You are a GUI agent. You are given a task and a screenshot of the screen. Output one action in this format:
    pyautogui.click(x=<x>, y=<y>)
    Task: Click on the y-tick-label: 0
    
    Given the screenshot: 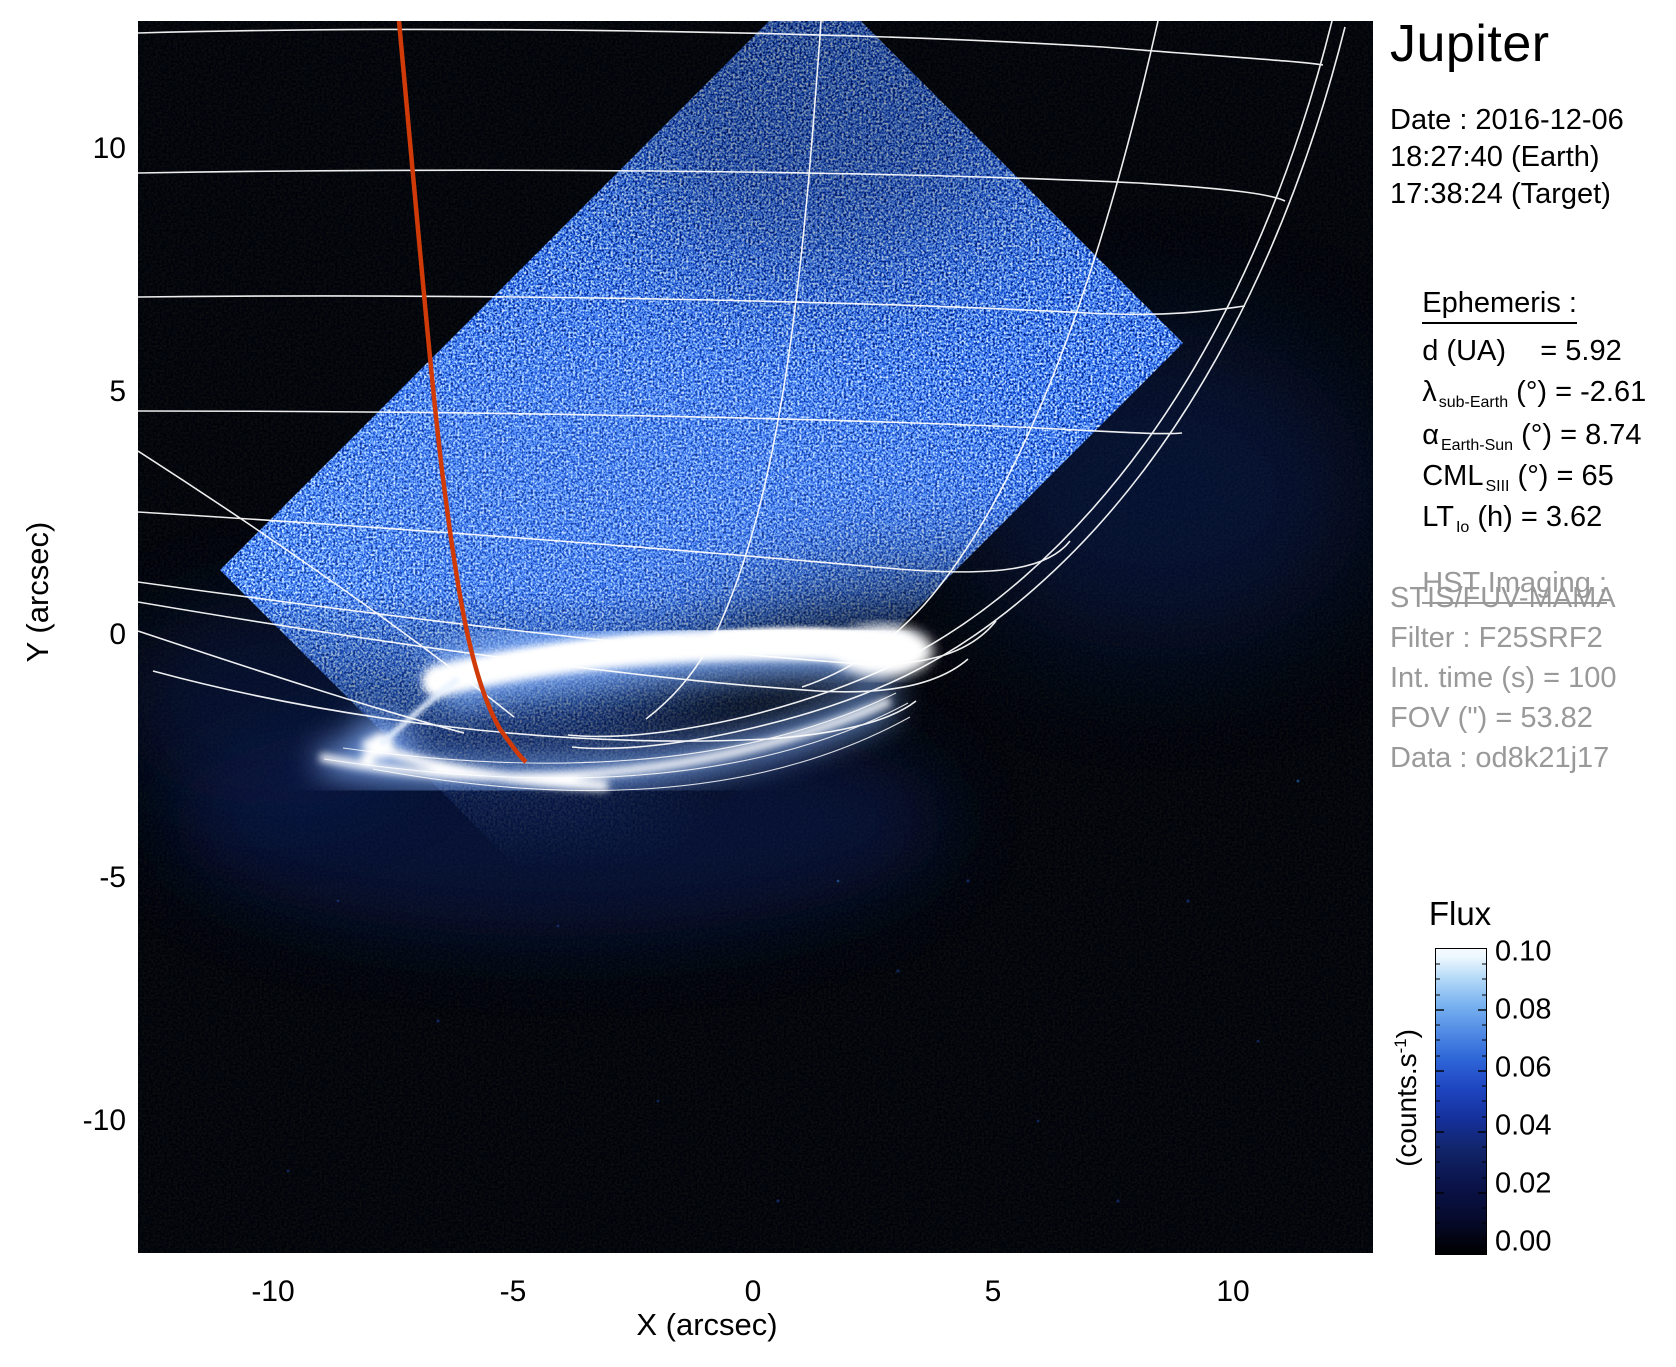 What is the action you would take?
    pyautogui.click(x=117, y=634)
    